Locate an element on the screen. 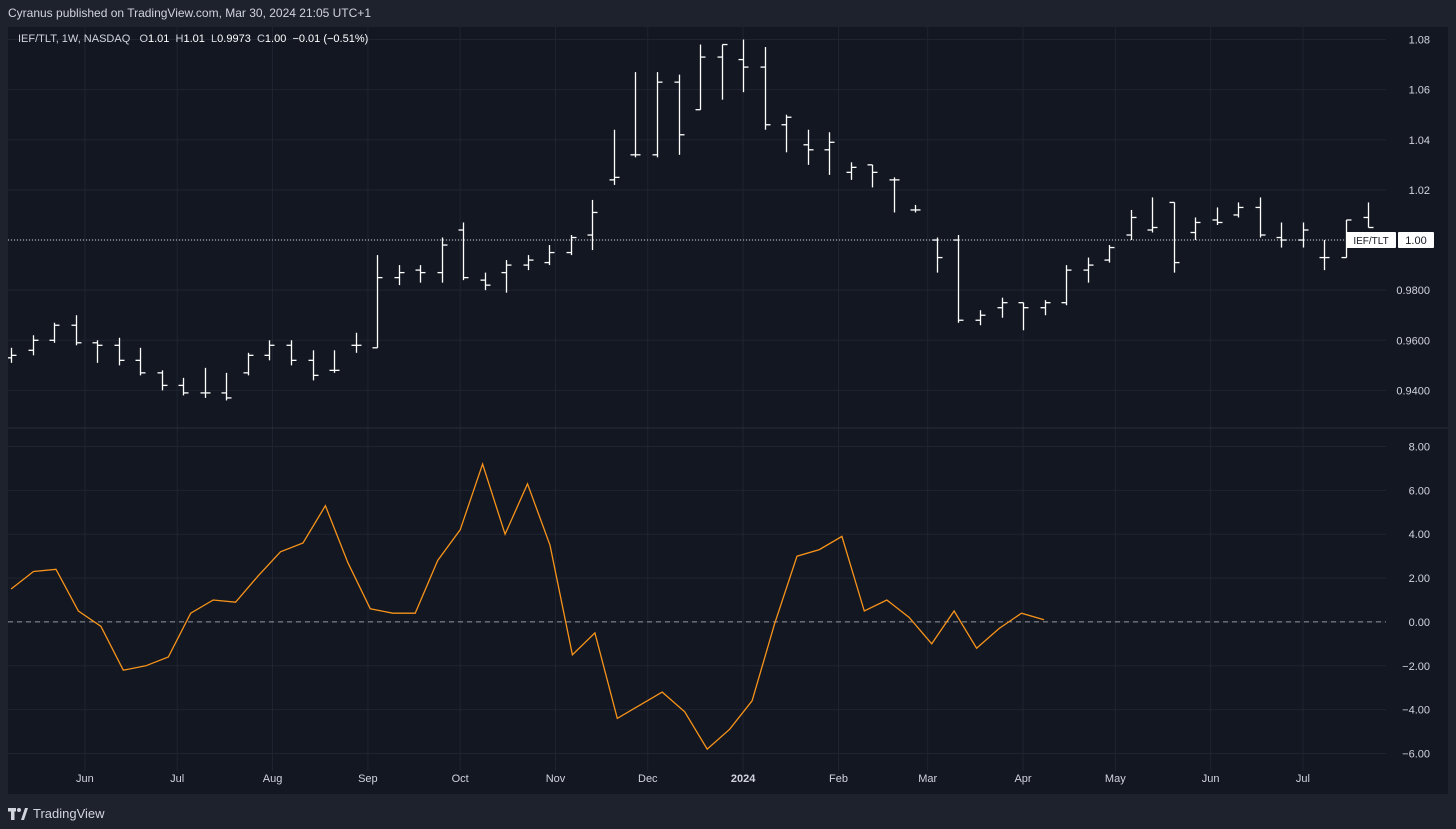 This screenshot has width=1456, height=829. last-price-tag: IEF/TLT 1.00 is located at coordinates (1390, 240).